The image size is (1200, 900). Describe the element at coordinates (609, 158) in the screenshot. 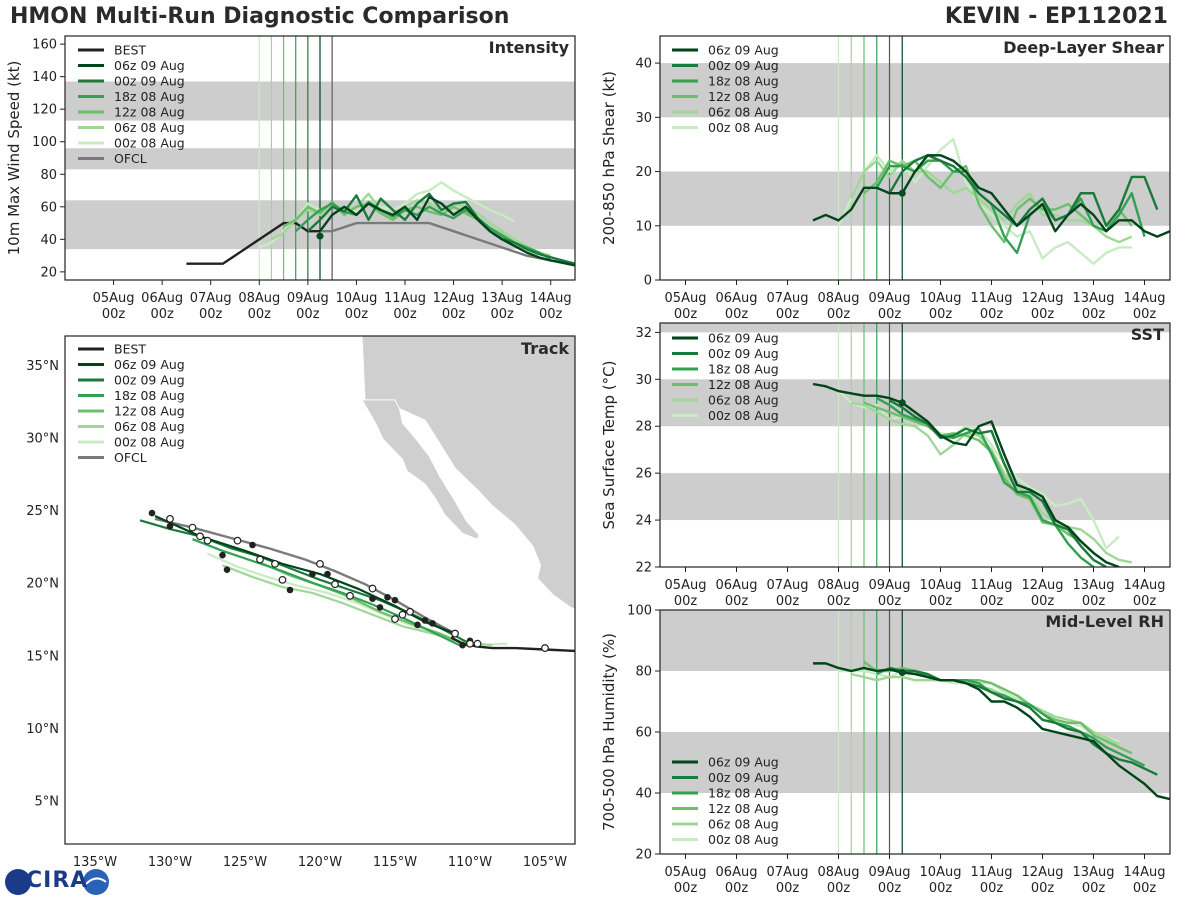

I see `y-axis-label: 200-850 hPa Shear (kt)` at that location.